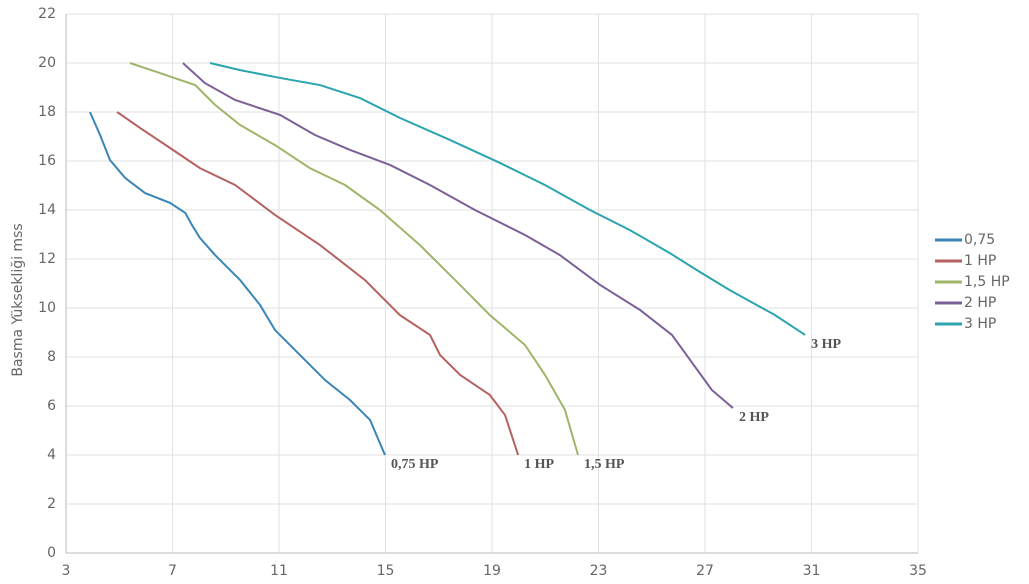 The image size is (1029, 584). Describe the element at coordinates (47, 259) in the screenshot. I see `y-tick-label: 12` at that location.